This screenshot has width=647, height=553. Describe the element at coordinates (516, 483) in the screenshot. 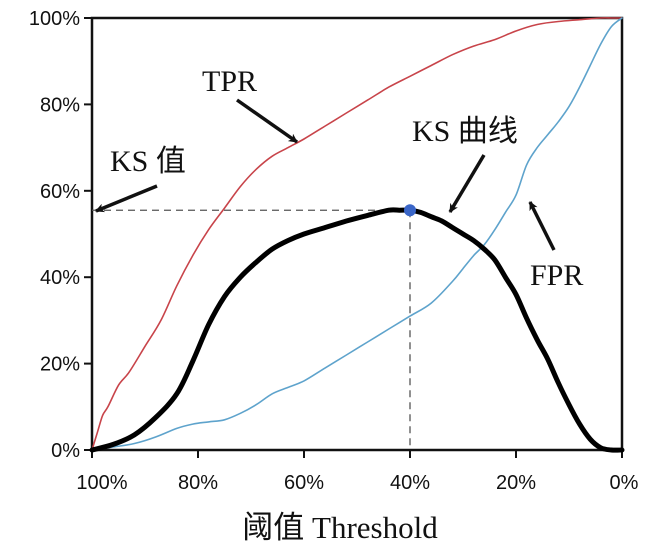

I see `x-tick-label: 20%` at that location.